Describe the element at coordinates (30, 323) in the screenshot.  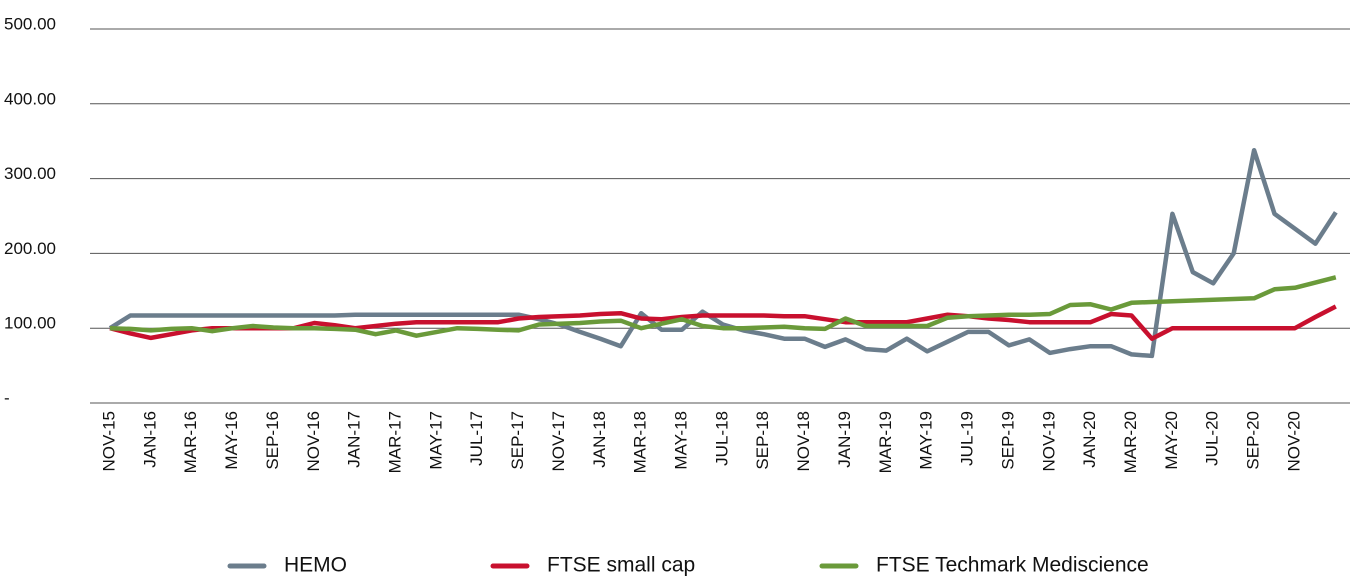
I see `y-tick-label: 100.00` at that location.